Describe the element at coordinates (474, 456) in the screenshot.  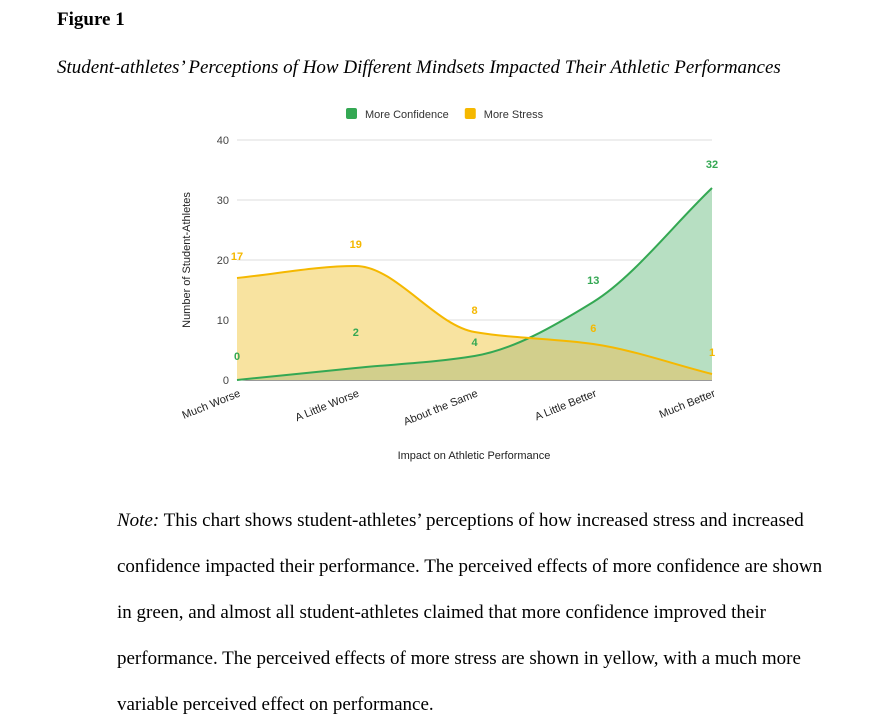
I see `x-axis-title: Impact on Athletic Performance` at that location.